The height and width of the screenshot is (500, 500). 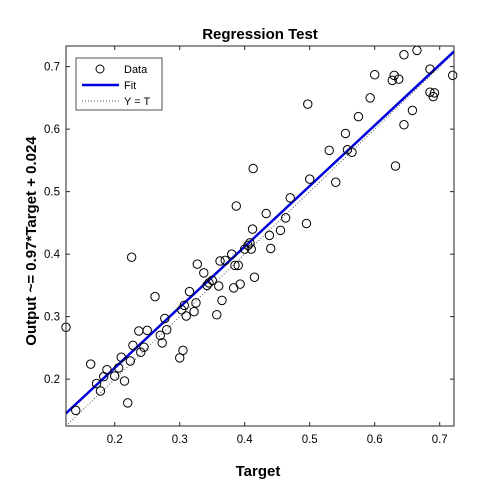 I want to click on legend-fit-label: Fit, so click(x=130, y=86).